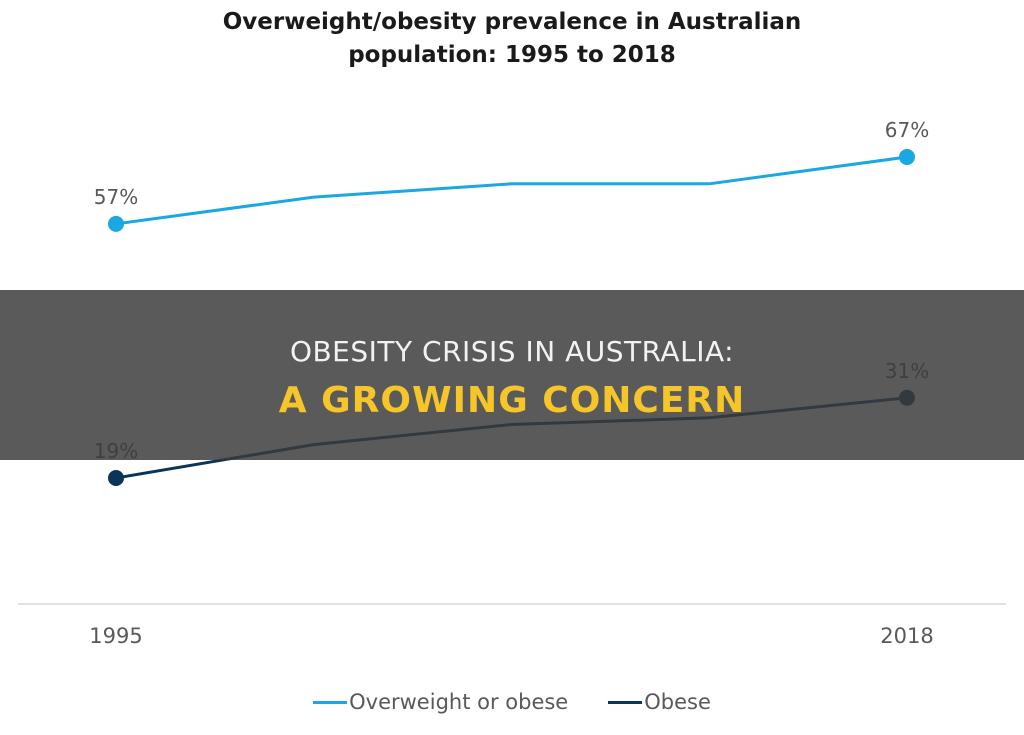 The height and width of the screenshot is (735, 1024). I want to click on banner-subheadline: A GROWING CONCERN, so click(512, 400).